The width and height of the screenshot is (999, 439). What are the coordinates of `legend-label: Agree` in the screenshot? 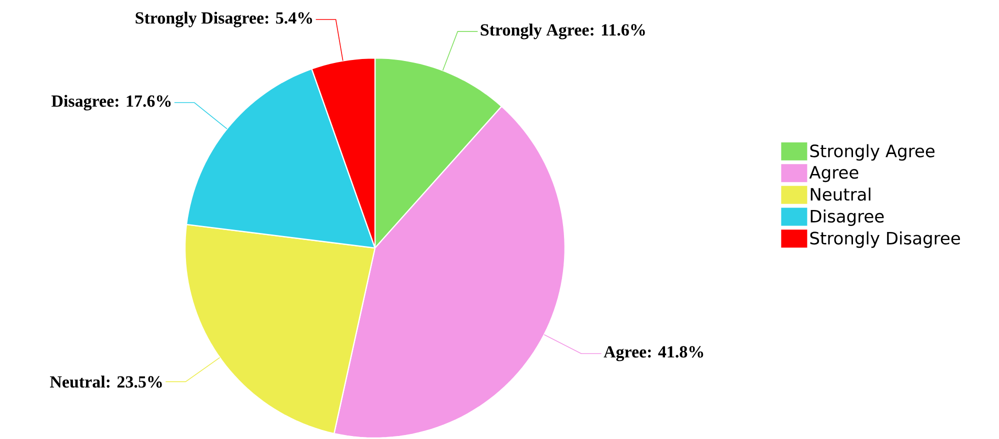 It's located at (833, 174).